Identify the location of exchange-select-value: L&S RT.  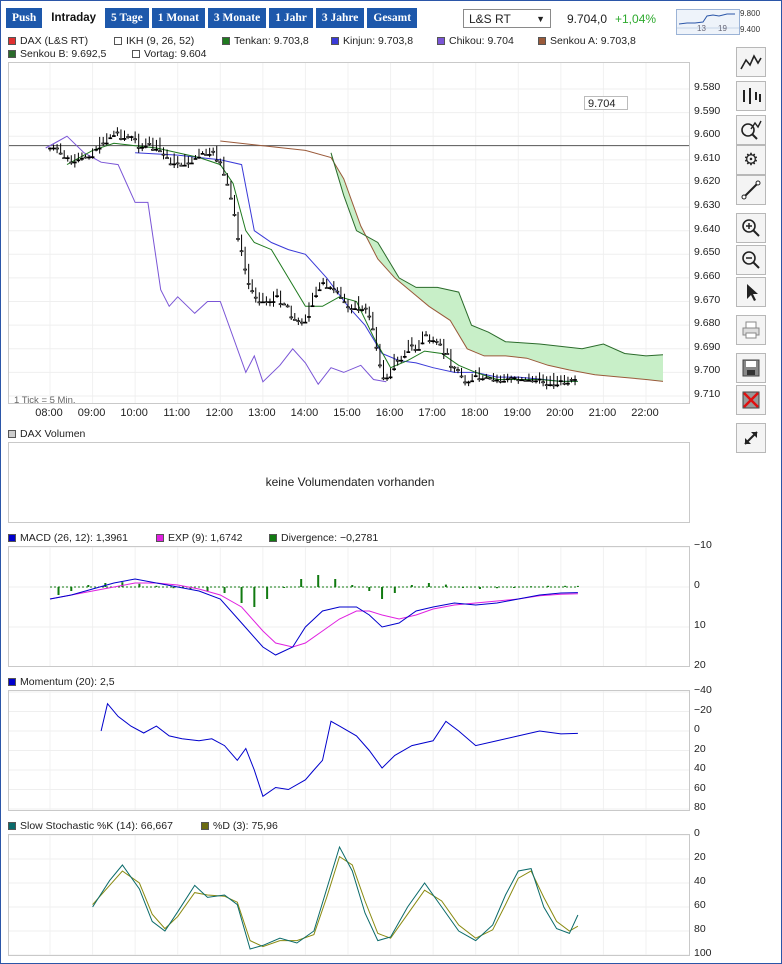
(490, 19).